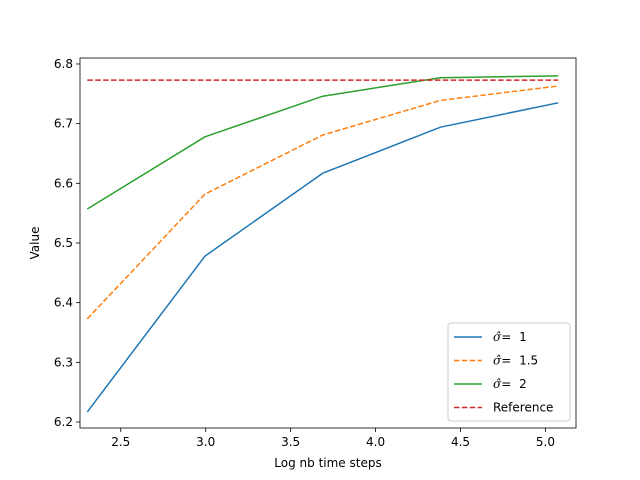  What do you see at coordinates (460, 442) in the screenshot?
I see `x-tick-label: 4.5` at bounding box center [460, 442].